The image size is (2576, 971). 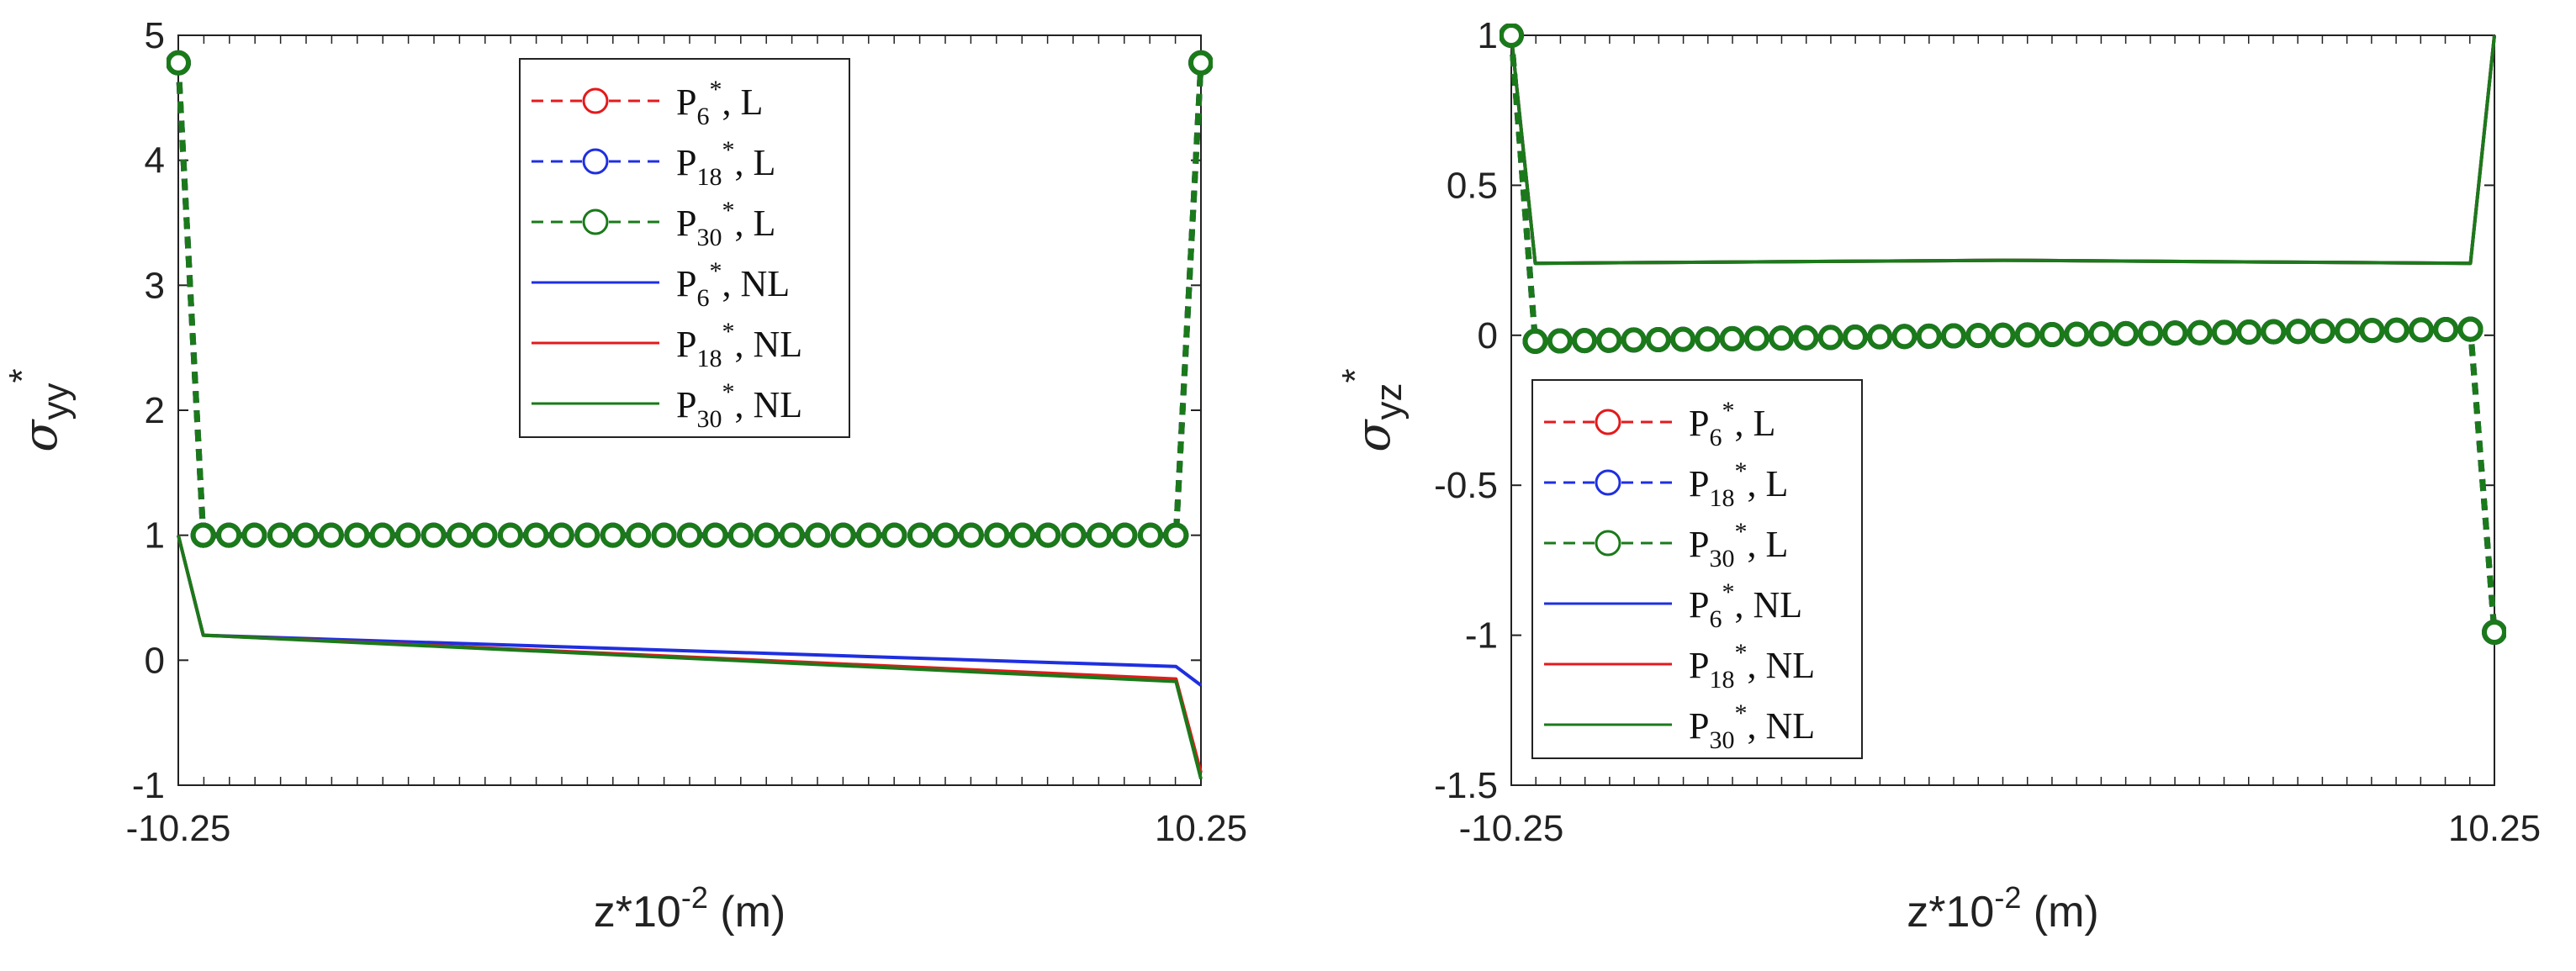 I want to click on y-tick-label: -1.5, so click(x=1466, y=785).